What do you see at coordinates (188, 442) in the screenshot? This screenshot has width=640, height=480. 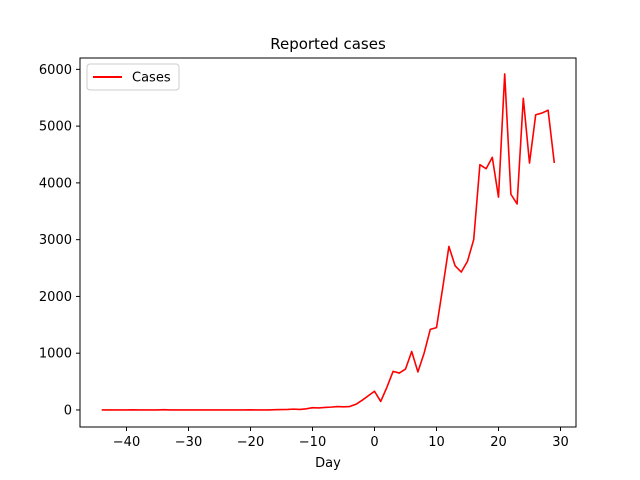 I see `x-tick-label: −30` at bounding box center [188, 442].